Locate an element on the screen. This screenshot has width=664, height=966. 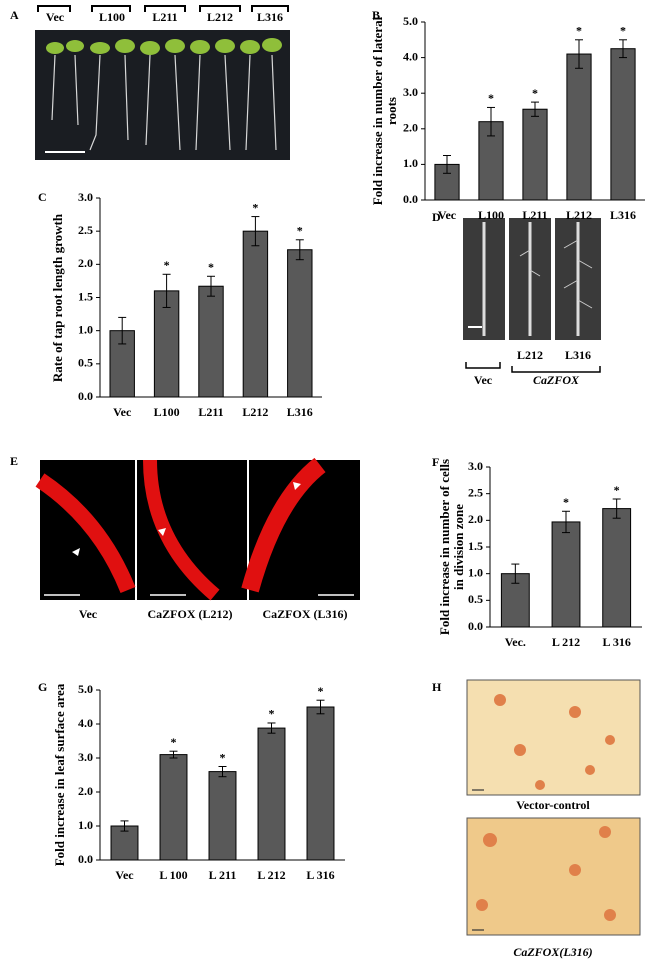
panel-label: H is located at coordinates (437, 687).